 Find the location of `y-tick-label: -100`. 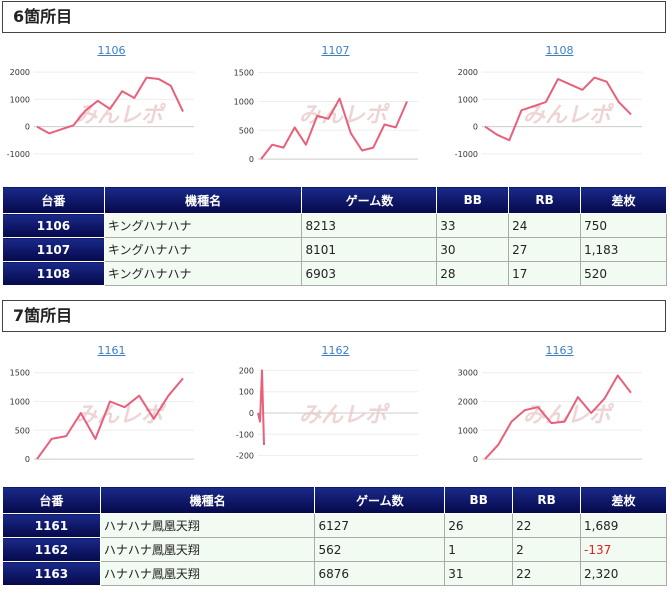

y-tick-label: -100 is located at coordinates (245, 434).